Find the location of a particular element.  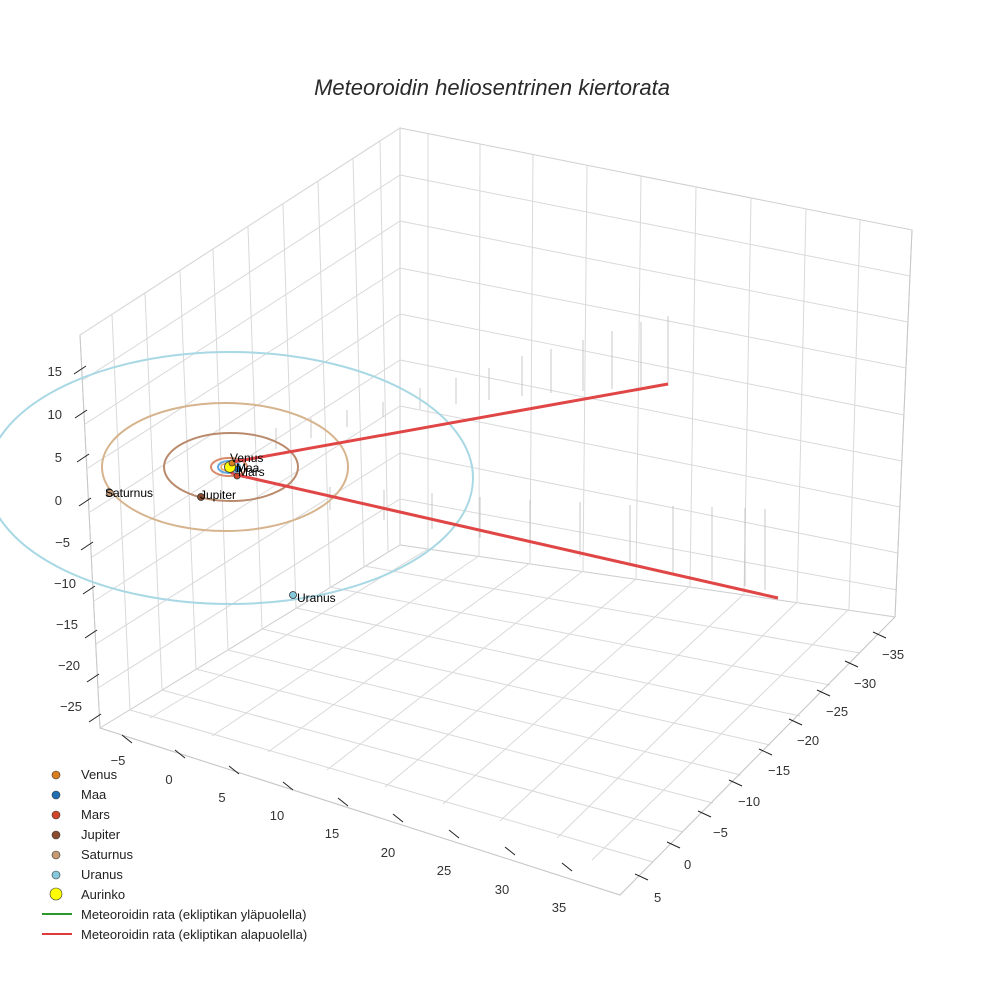

body-labels: Venus Maa Mars Jupiter Saturnus Uranus is located at coordinates (220, 528).